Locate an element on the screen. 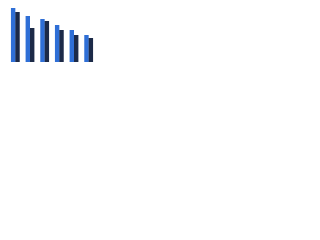 Image resolution: width=320 pixels, height=240 pixels. chart is located at coordinates (52, 35).